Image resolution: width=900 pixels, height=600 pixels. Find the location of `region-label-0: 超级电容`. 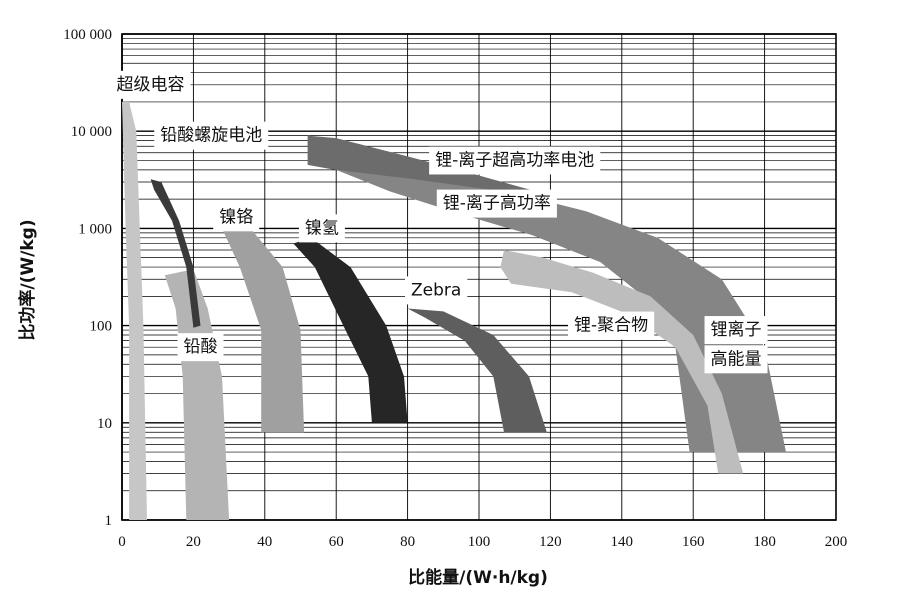

region-label-0: 超级电容 is located at coordinates (151, 85).